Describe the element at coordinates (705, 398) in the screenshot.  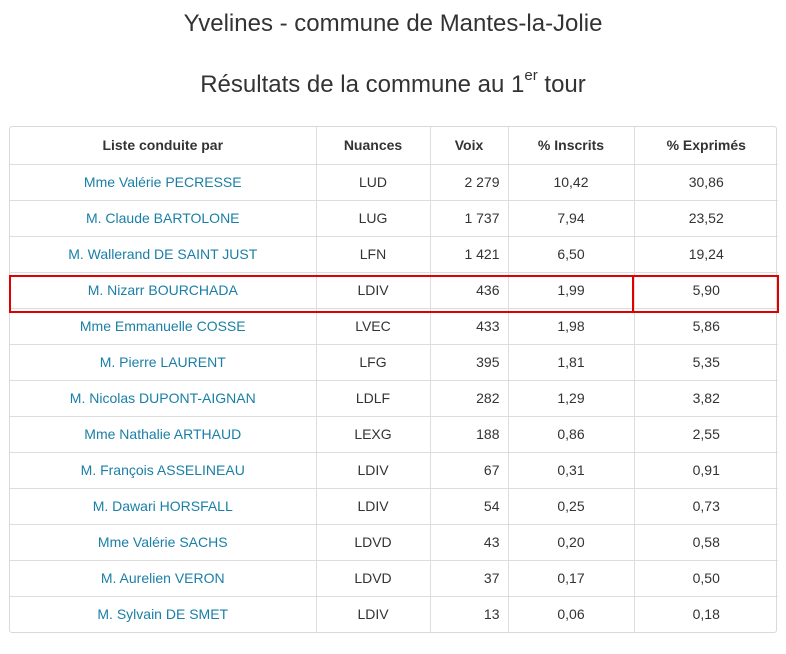
I see `exprimes-cell: 3,82` at that location.